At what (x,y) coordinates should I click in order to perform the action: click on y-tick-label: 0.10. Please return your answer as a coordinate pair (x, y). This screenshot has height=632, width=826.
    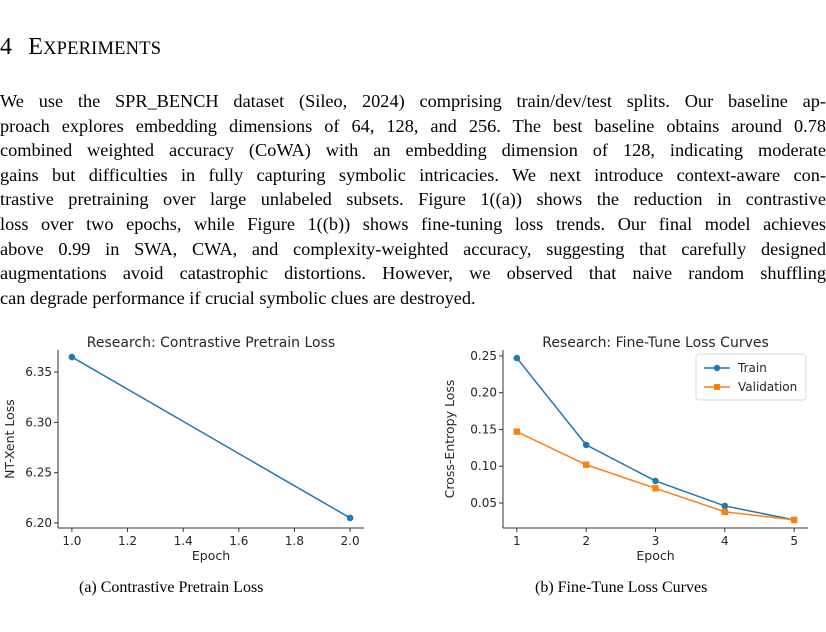
    Looking at the image, I should click on (483, 466).